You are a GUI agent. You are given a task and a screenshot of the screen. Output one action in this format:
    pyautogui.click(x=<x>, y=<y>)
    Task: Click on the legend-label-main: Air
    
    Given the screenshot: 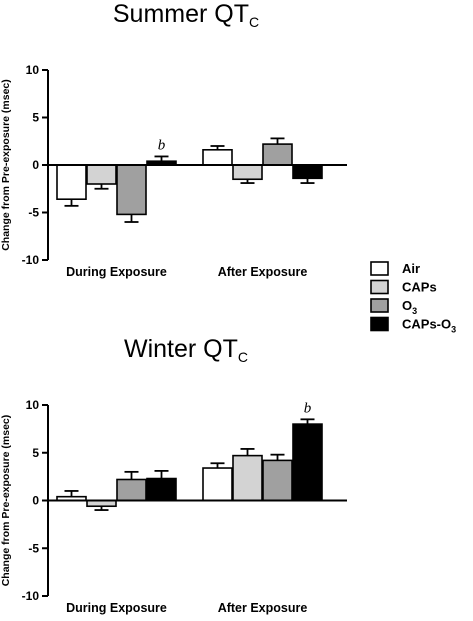 What is the action you would take?
    pyautogui.click(x=411, y=268)
    